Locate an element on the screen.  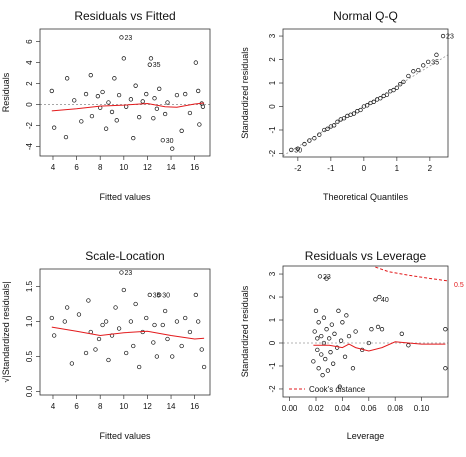
y-tick-label: 1.5 is located at coordinates (29, 286).